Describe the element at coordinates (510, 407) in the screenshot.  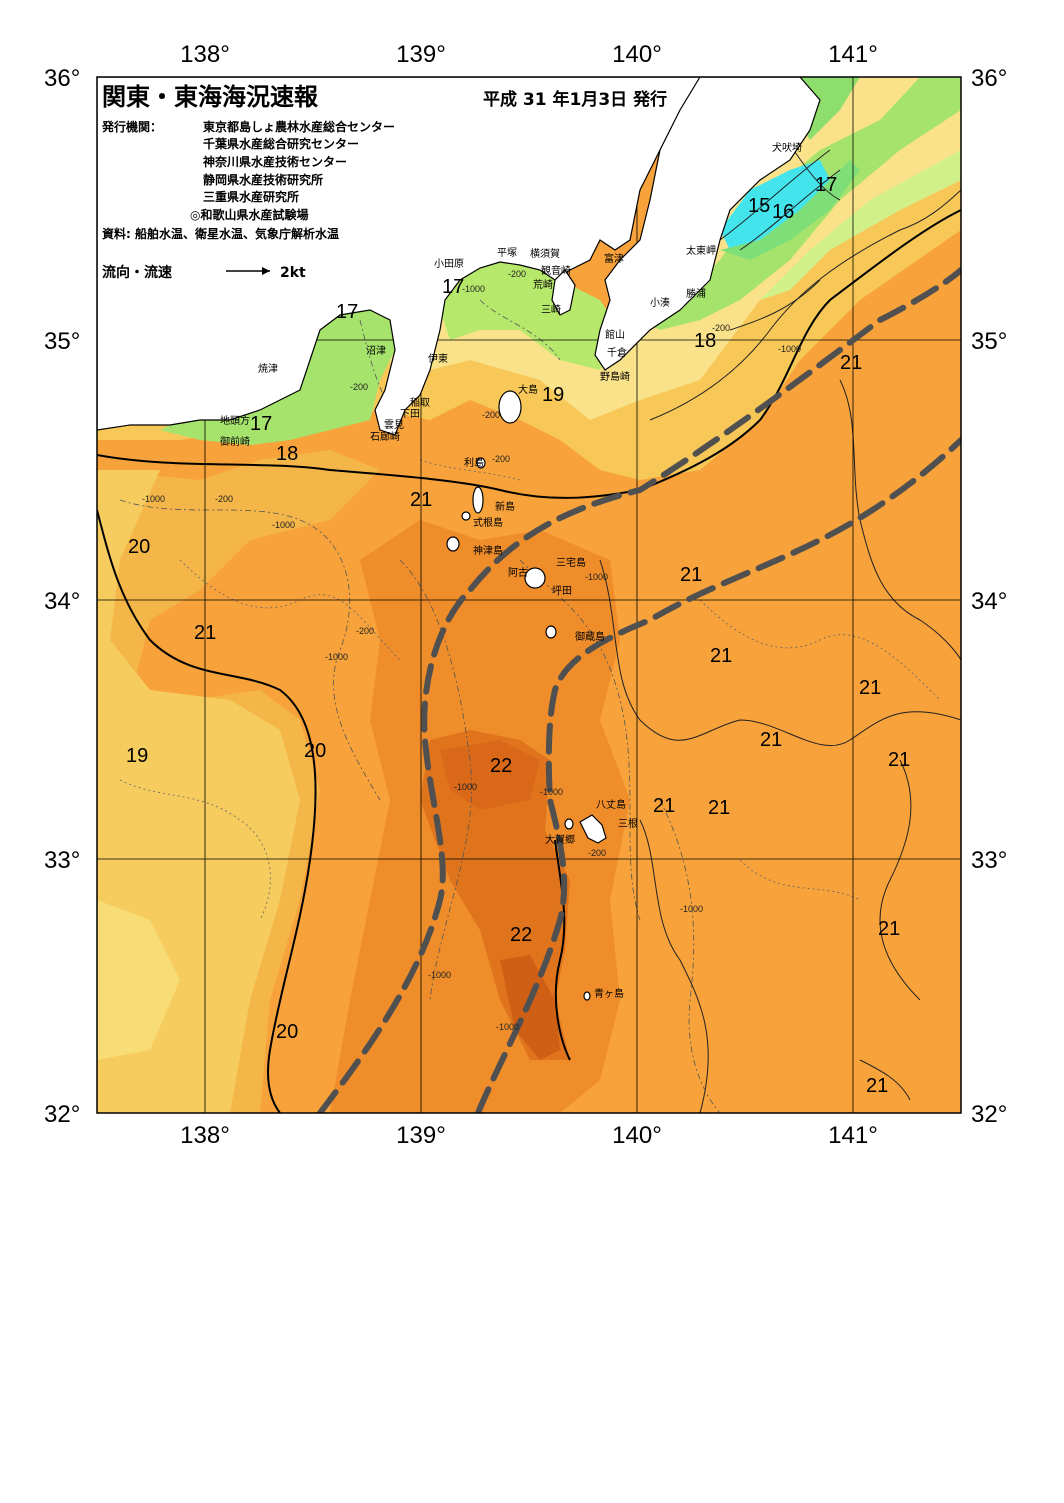
I see `oshima-island` at that location.